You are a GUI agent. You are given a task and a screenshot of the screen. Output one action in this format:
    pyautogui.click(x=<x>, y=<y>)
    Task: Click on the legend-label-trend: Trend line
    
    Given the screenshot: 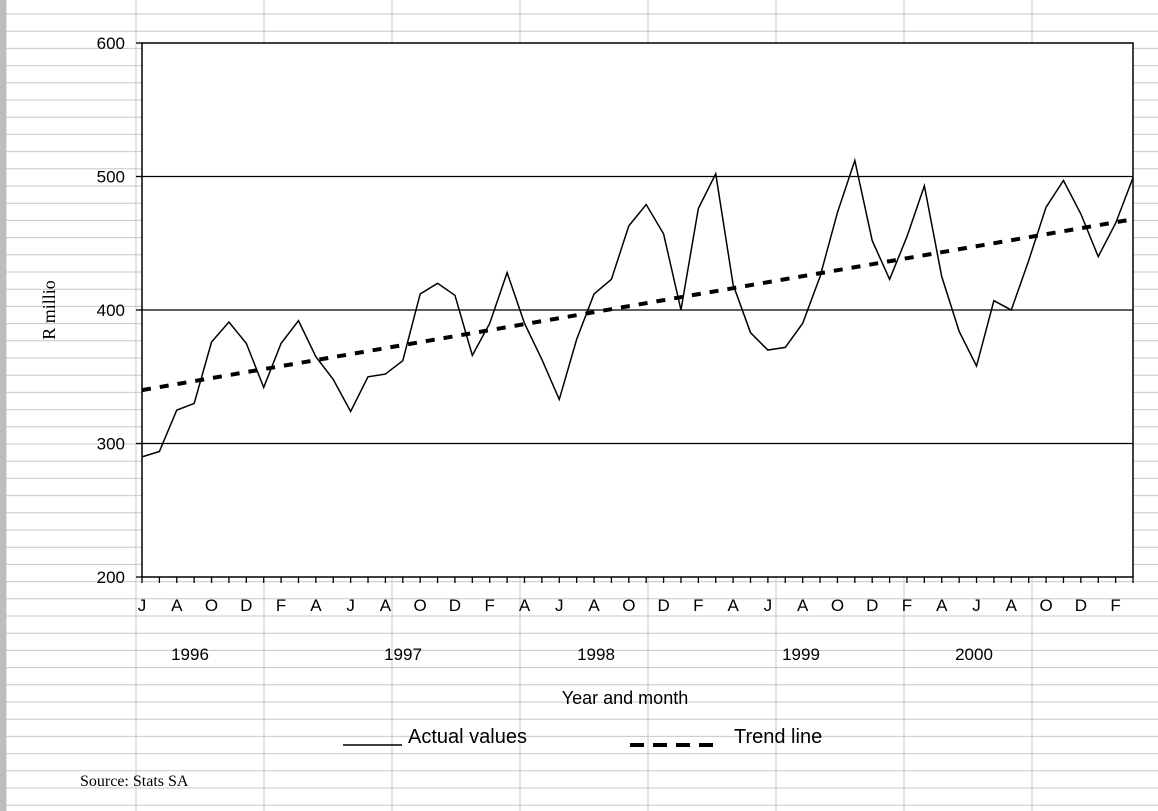 What is the action you would take?
    pyautogui.click(x=778, y=737)
    